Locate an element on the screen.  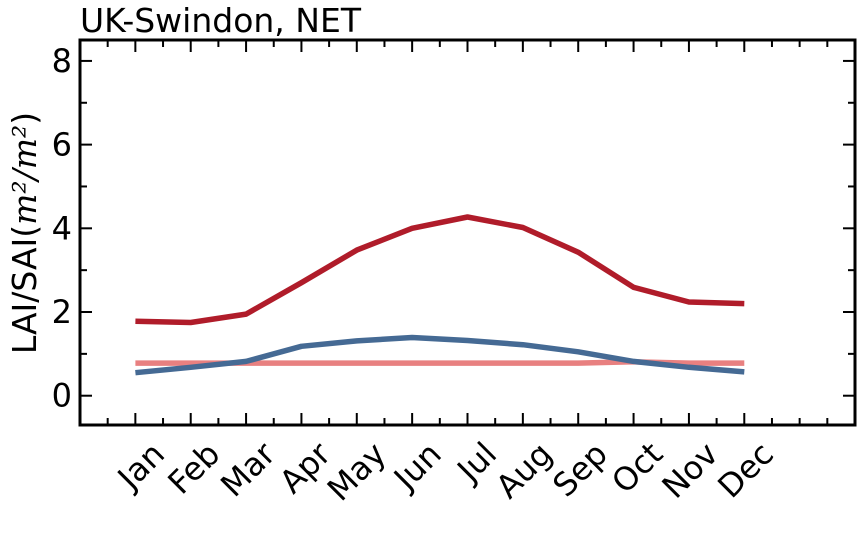
x-tick-label: Feb is located at coordinates (193, 468).